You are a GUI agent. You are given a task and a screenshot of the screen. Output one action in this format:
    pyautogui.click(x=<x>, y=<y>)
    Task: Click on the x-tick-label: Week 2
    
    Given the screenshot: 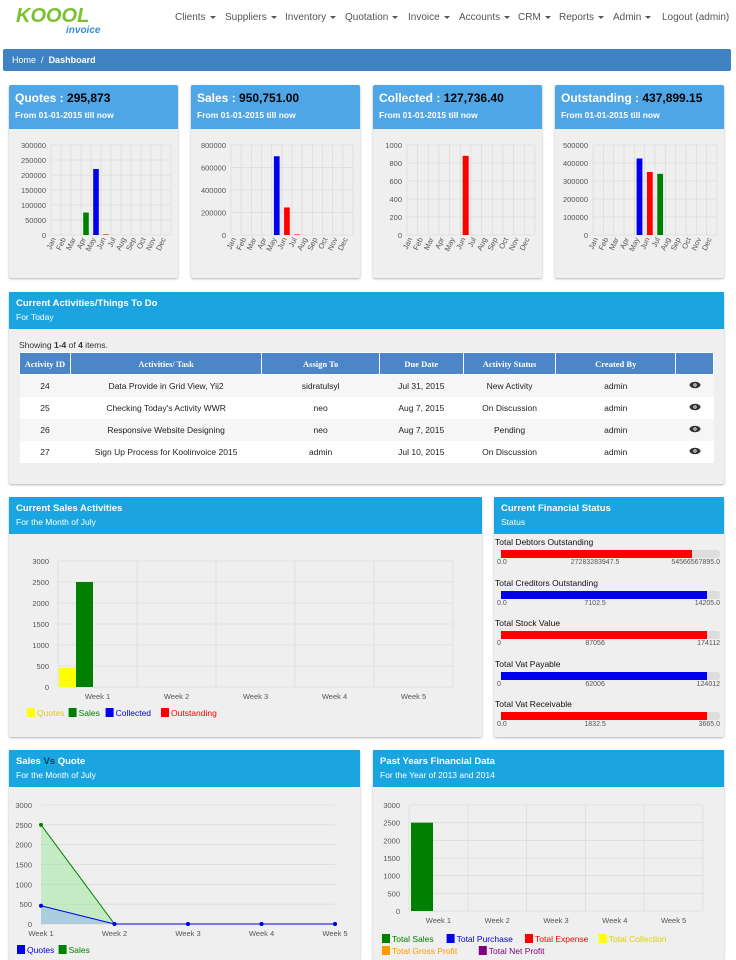 What is the action you would take?
    pyautogui.click(x=497, y=920)
    